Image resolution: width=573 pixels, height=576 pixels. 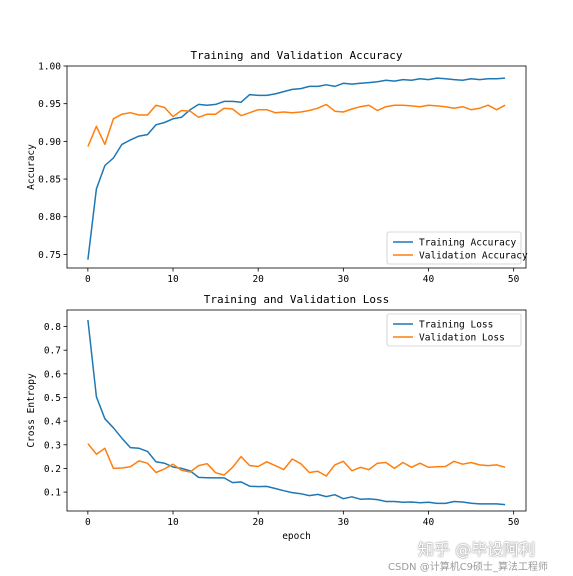 What do you see at coordinates (52, 493) in the screenshot?
I see `y-tick-label: 0.1` at bounding box center [52, 493].